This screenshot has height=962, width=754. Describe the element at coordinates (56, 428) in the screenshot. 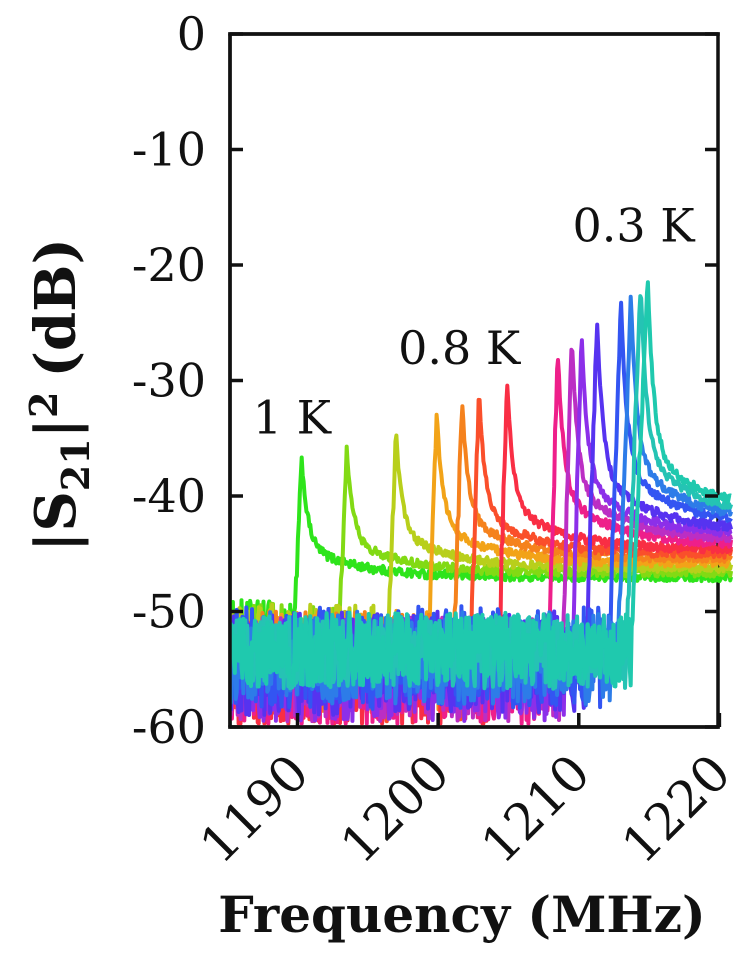

I see `y-axis-title-part: |` at that location.